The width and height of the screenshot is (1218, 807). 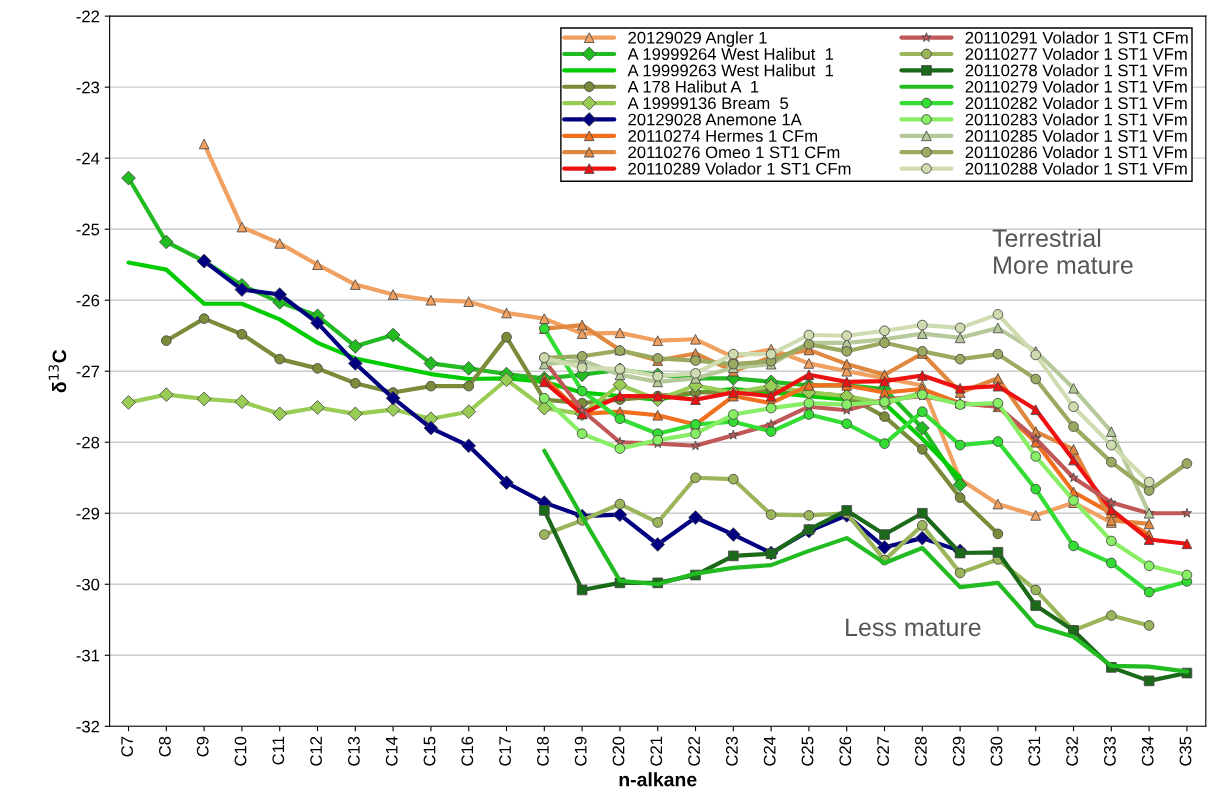 I want to click on x-tick-label: C33, so click(x=1109, y=751).